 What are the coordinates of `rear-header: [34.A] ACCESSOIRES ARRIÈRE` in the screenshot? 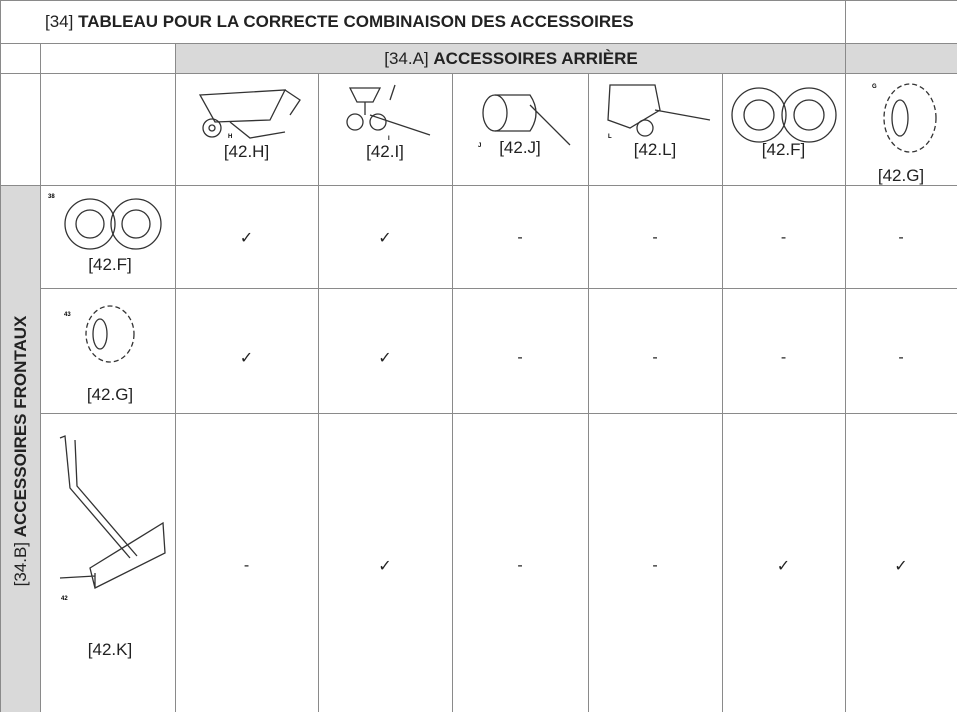 It's located at (511, 59).